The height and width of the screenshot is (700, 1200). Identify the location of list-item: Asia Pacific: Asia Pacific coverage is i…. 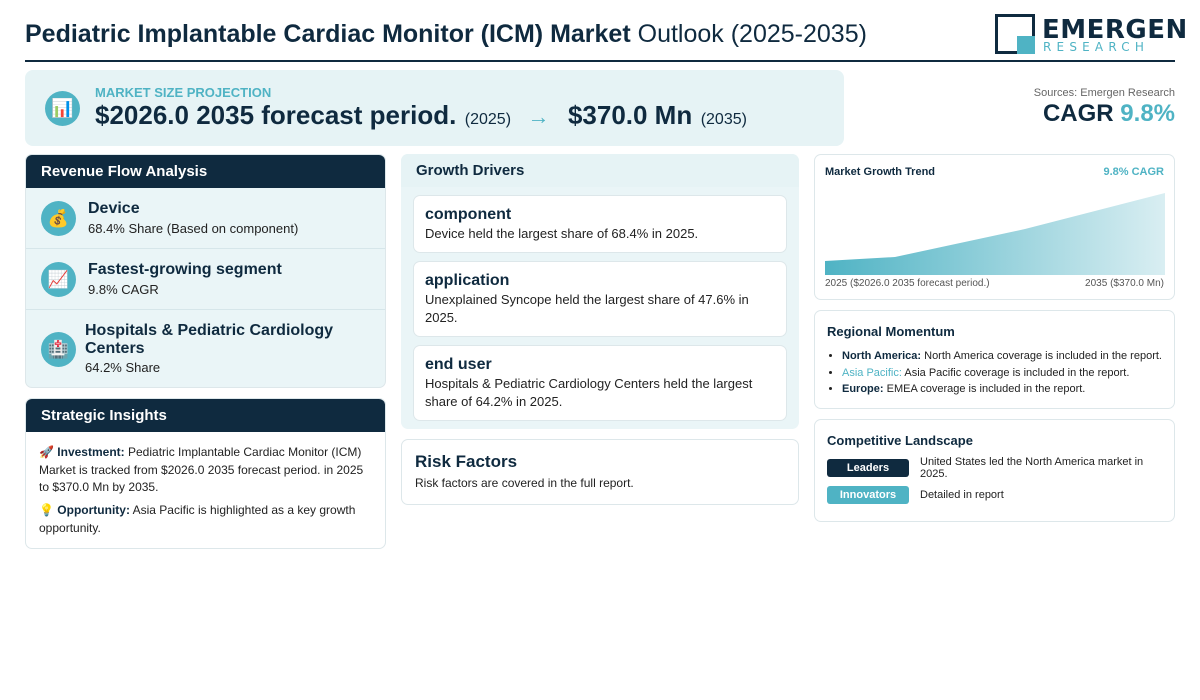
(1007, 373).